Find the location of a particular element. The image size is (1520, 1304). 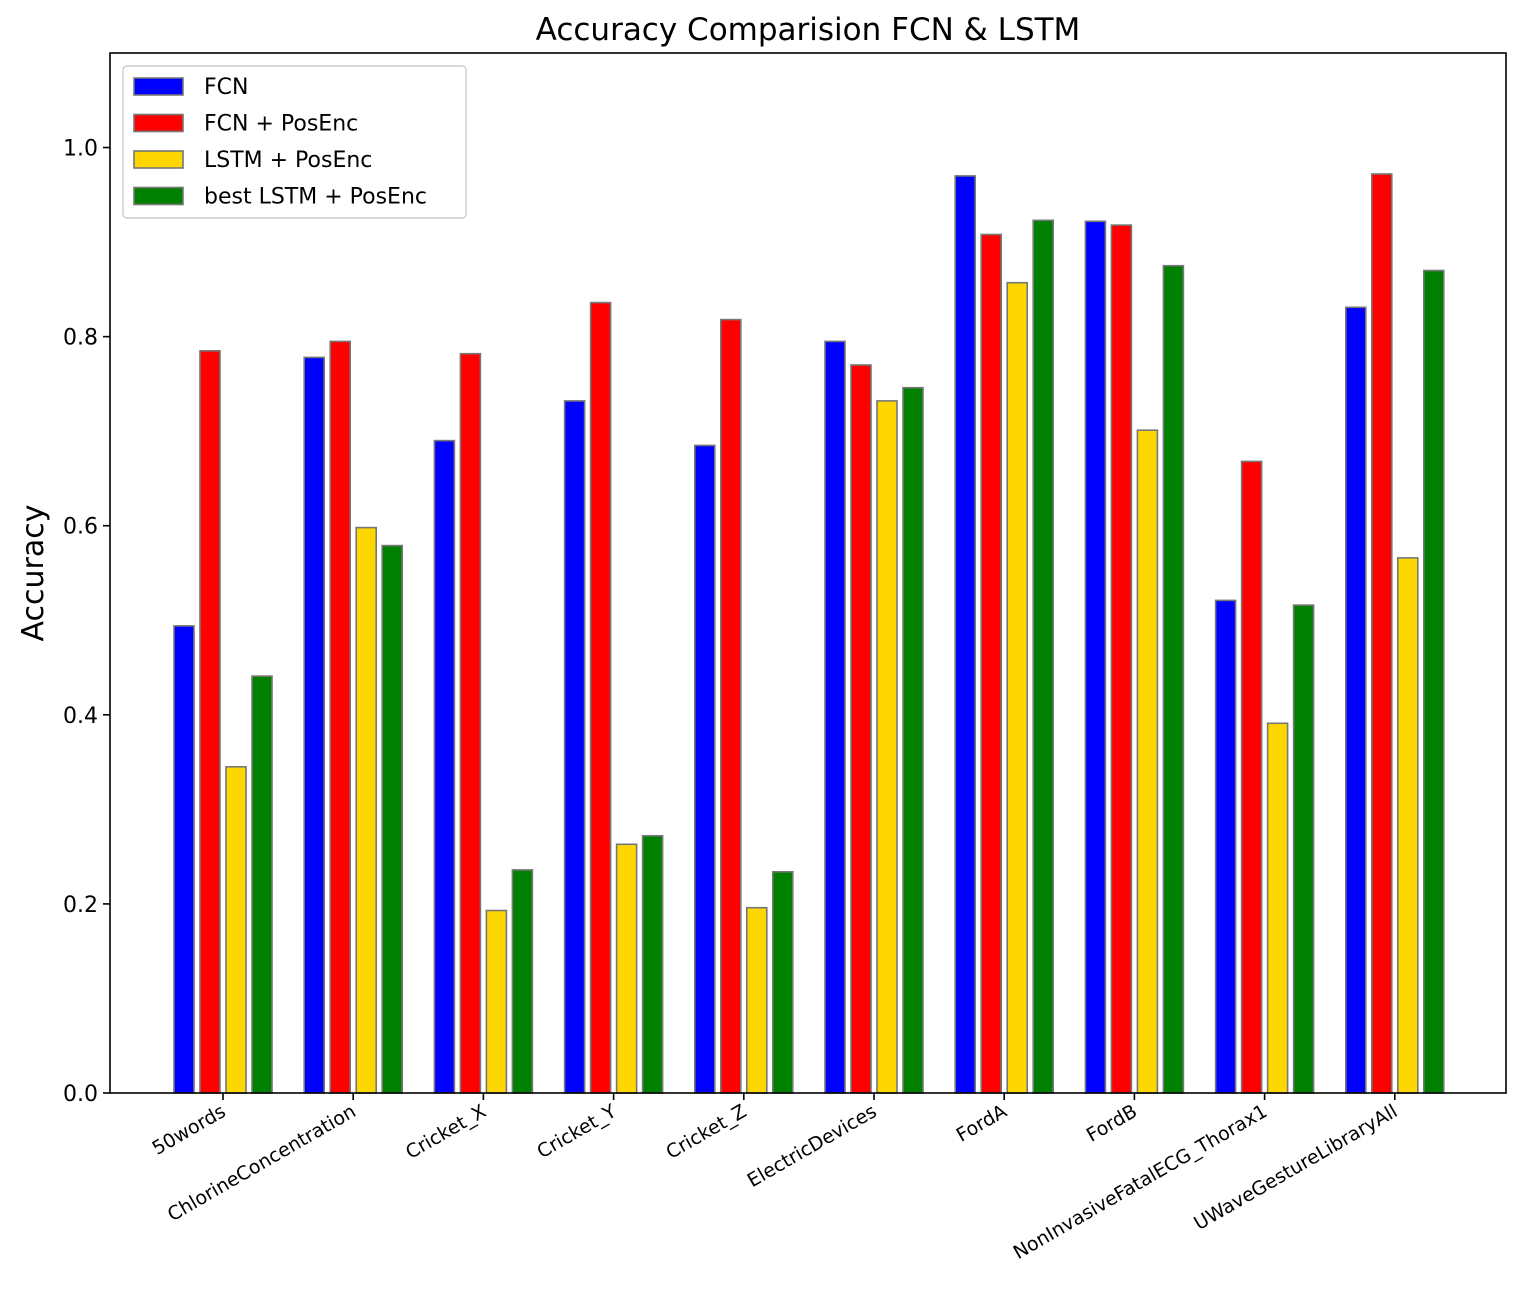

y-tick-label: 0.4 is located at coordinates (80, 716).